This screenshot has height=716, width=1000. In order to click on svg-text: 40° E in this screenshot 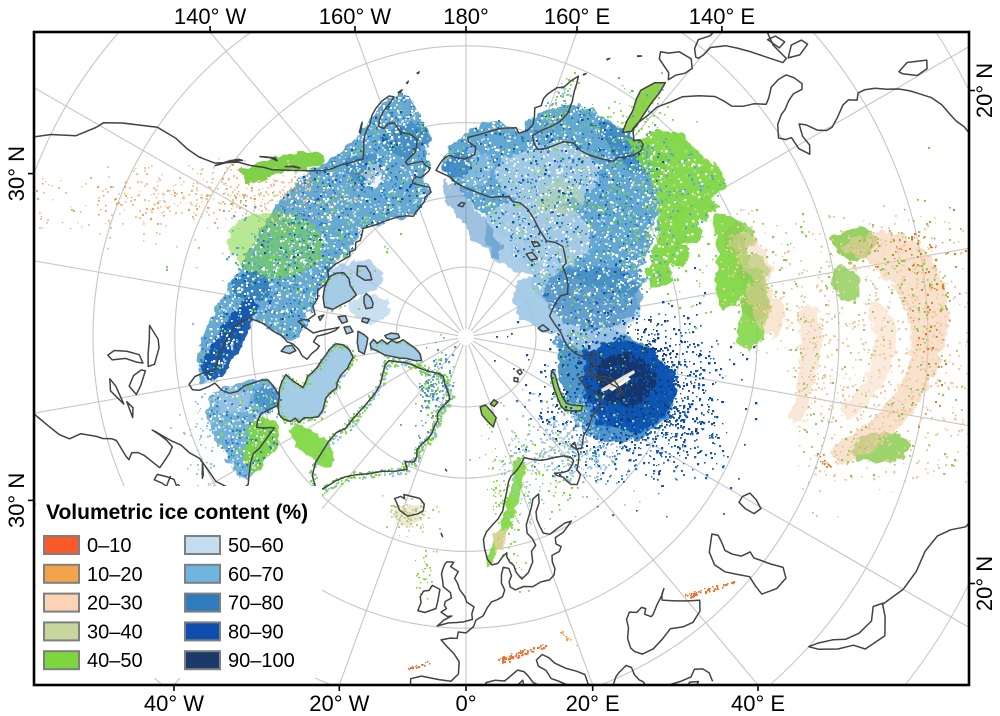, I will do `click(758, 703)`.